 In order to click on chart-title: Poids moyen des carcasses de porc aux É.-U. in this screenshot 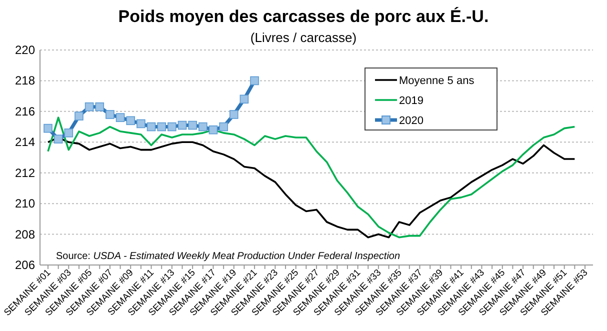, I will do `click(303, 16)`.